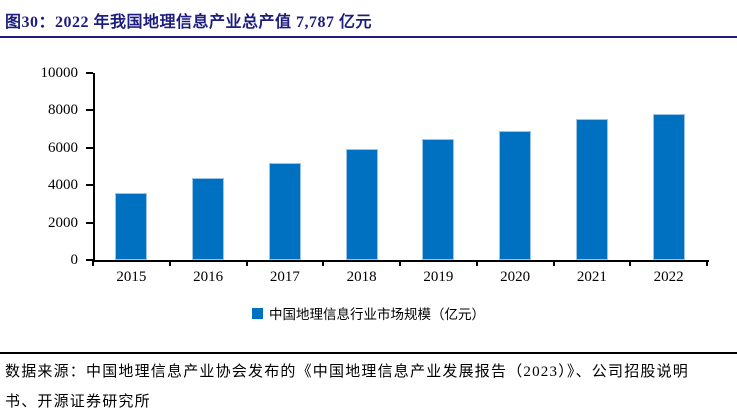 The height and width of the screenshot is (419, 737). I want to click on y-axis-tick-label: 4000, so click(63, 185).